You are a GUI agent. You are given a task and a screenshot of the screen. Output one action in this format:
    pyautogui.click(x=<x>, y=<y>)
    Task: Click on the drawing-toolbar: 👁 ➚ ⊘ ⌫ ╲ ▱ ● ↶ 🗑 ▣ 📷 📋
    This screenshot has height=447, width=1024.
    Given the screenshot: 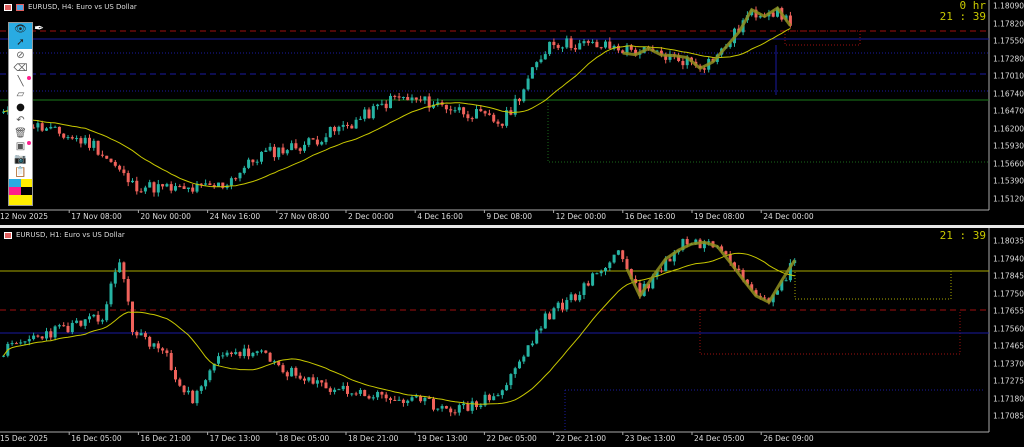 What is the action you would take?
    pyautogui.click(x=20, y=114)
    